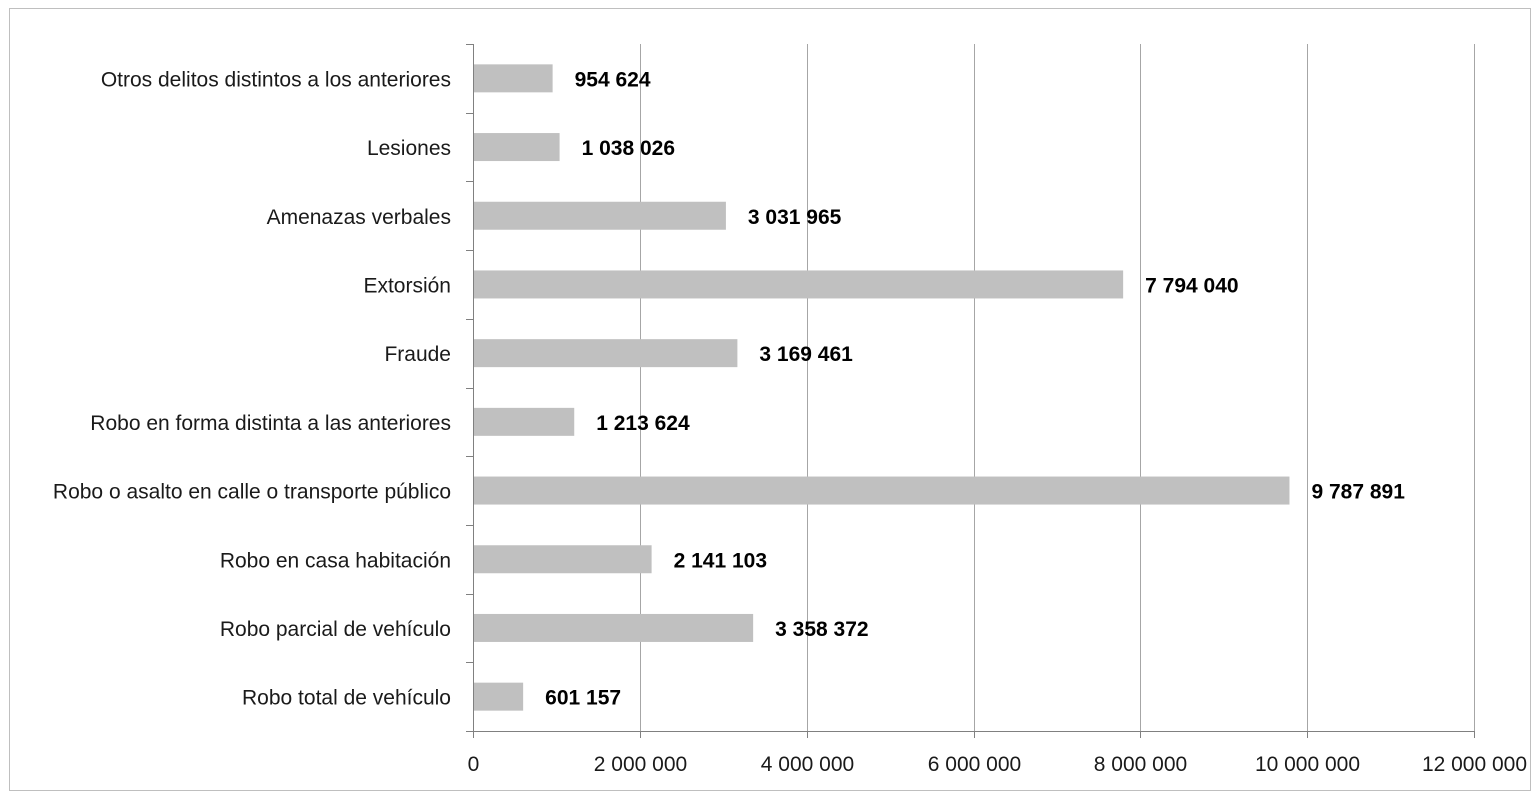 The image size is (1537, 793). I want to click on value-label: 7 794 040, so click(1191, 285).